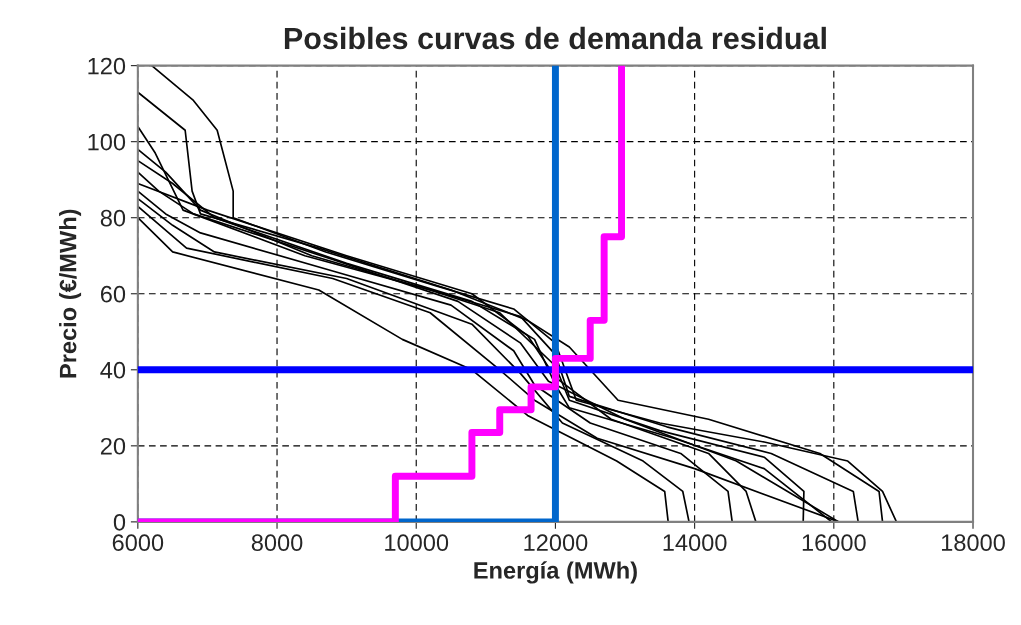  What do you see at coordinates (113, 370) in the screenshot?
I see `y-tick-label: 40` at bounding box center [113, 370].